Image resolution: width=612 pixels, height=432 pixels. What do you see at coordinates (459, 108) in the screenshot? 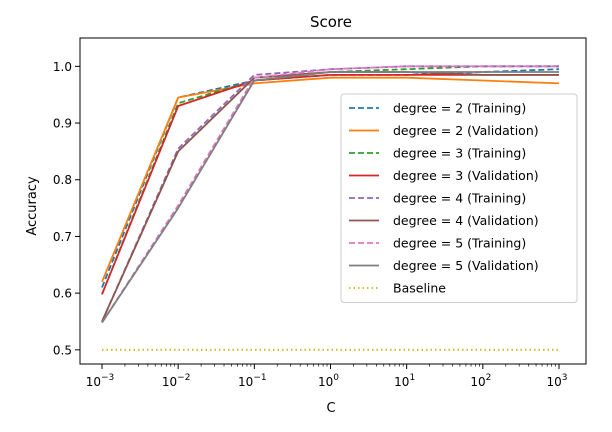
I see `legend-label: degree = 2 (Training)` at bounding box center [459, 108].